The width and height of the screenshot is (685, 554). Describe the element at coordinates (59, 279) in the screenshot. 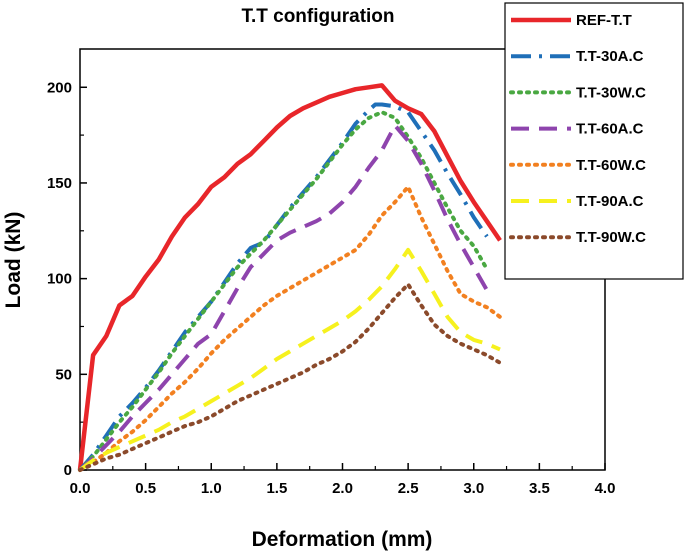

I see `y-tick-label: 100` at that location.